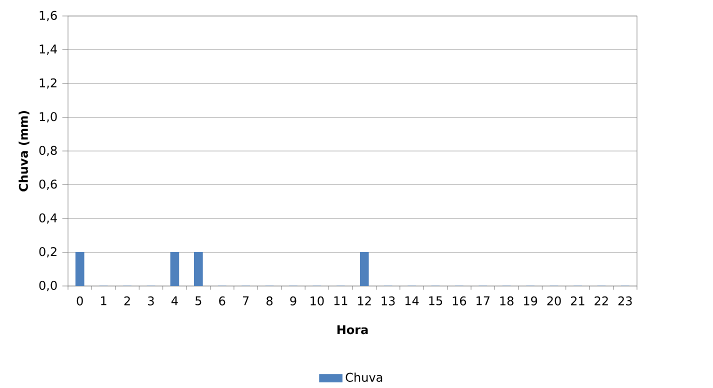  Describe the element at coordinates (625, 301) in the screenshot. I see `x-tick-label: 23` at that location.